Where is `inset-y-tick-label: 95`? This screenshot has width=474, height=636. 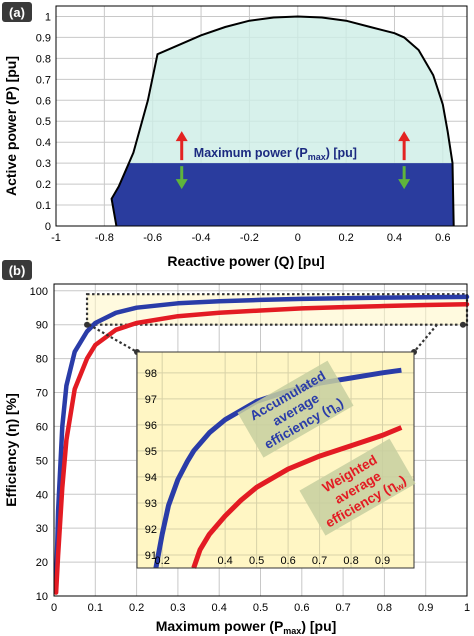 inset-y-tick-label: 95 is located at coordinates (151, 452).